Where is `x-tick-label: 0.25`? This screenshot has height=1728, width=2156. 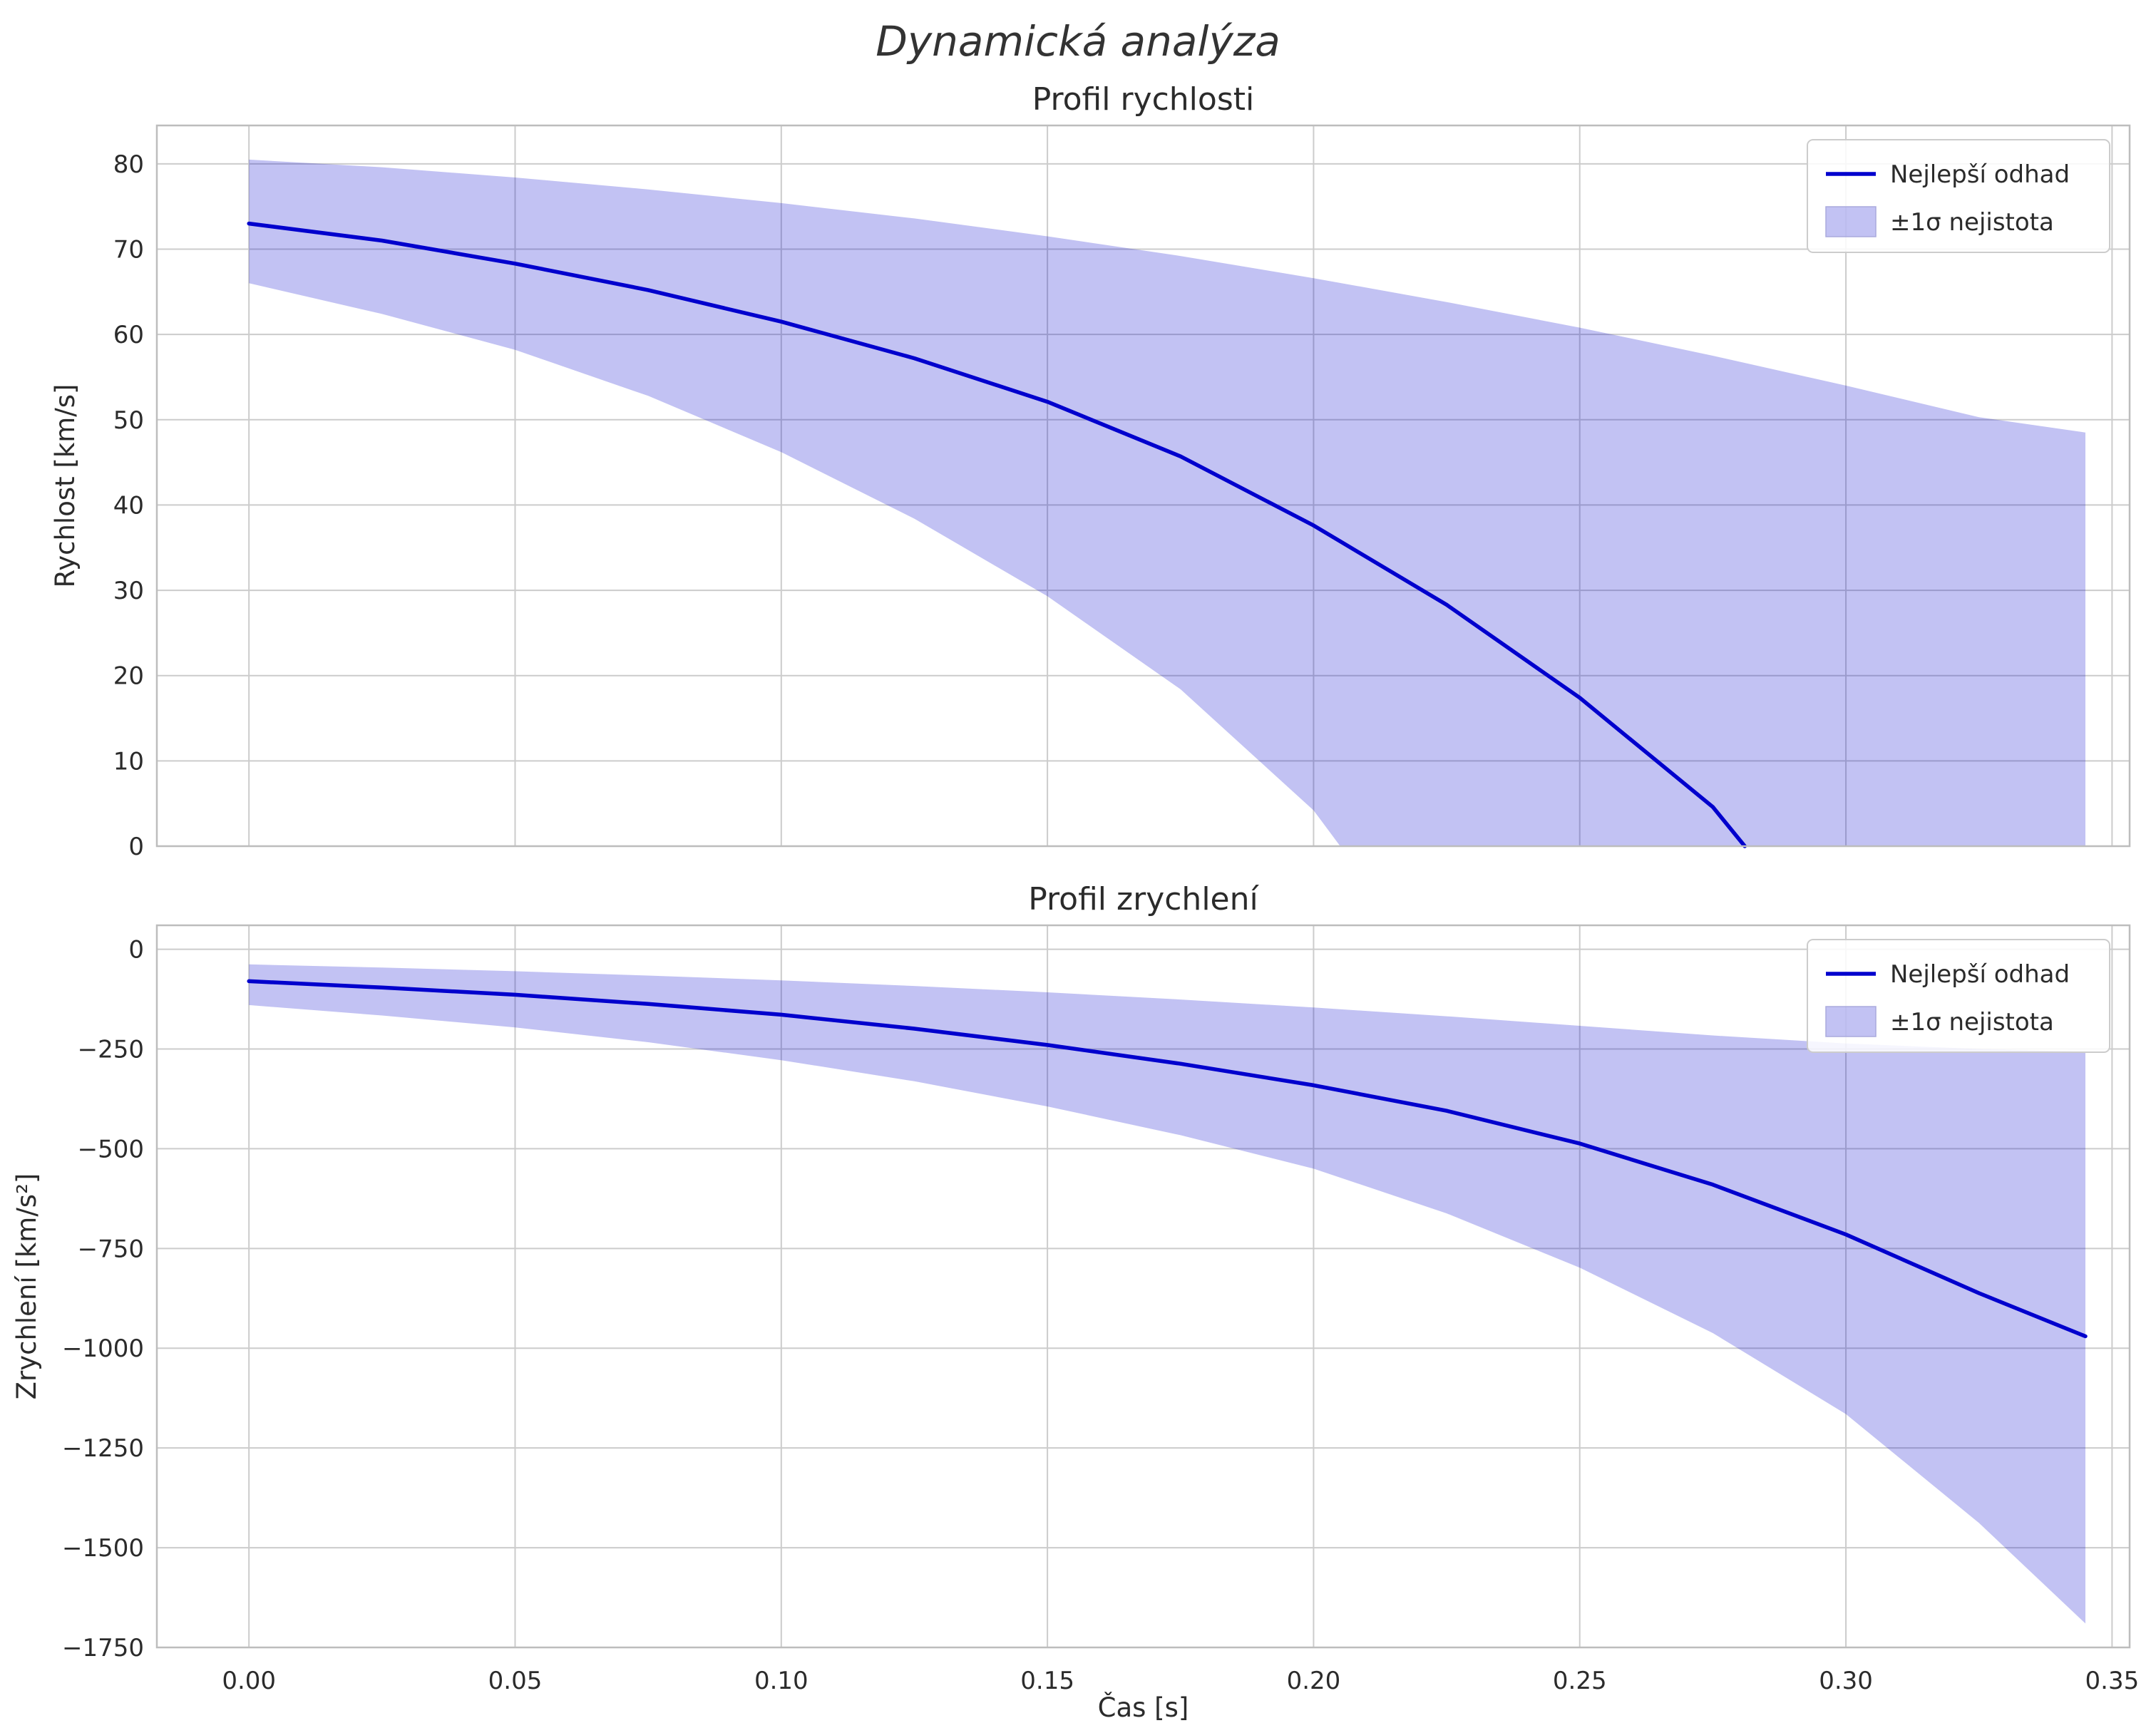 x-tick-label: 0.25 is located at coordinates (1580, 1681).